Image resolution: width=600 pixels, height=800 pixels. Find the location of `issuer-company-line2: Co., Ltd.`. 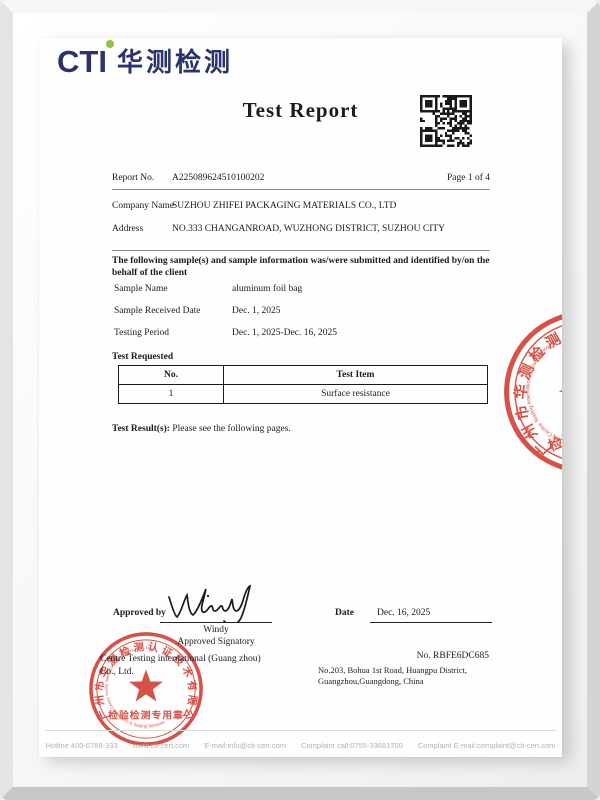

issuer-company-line2: Co., Ltd. is located at coordinates (117, 672).